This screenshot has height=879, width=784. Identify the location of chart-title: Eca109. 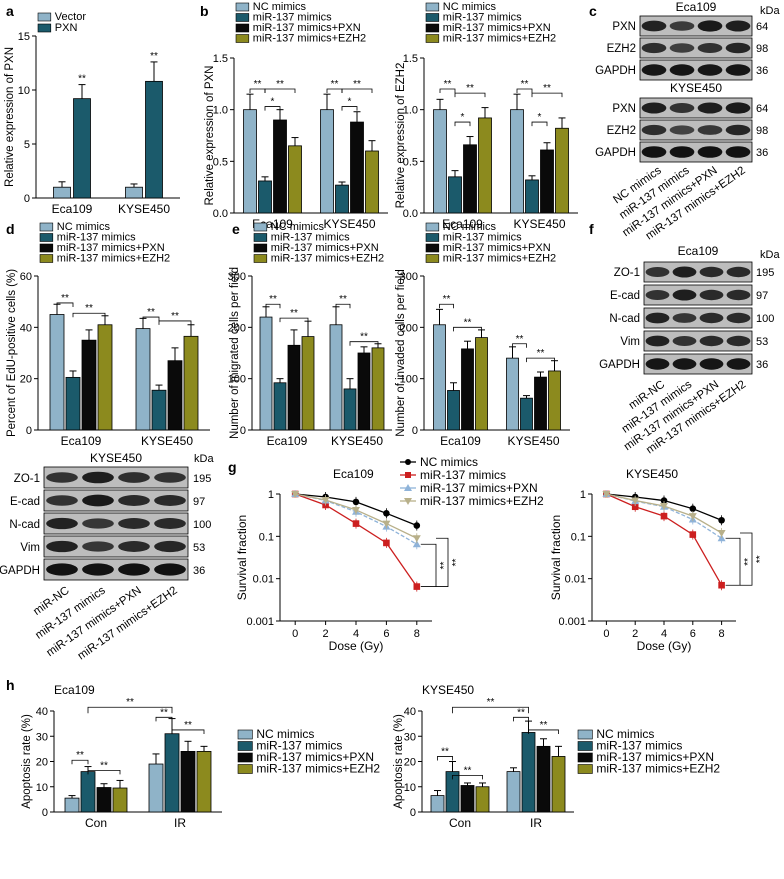
(353, 474).